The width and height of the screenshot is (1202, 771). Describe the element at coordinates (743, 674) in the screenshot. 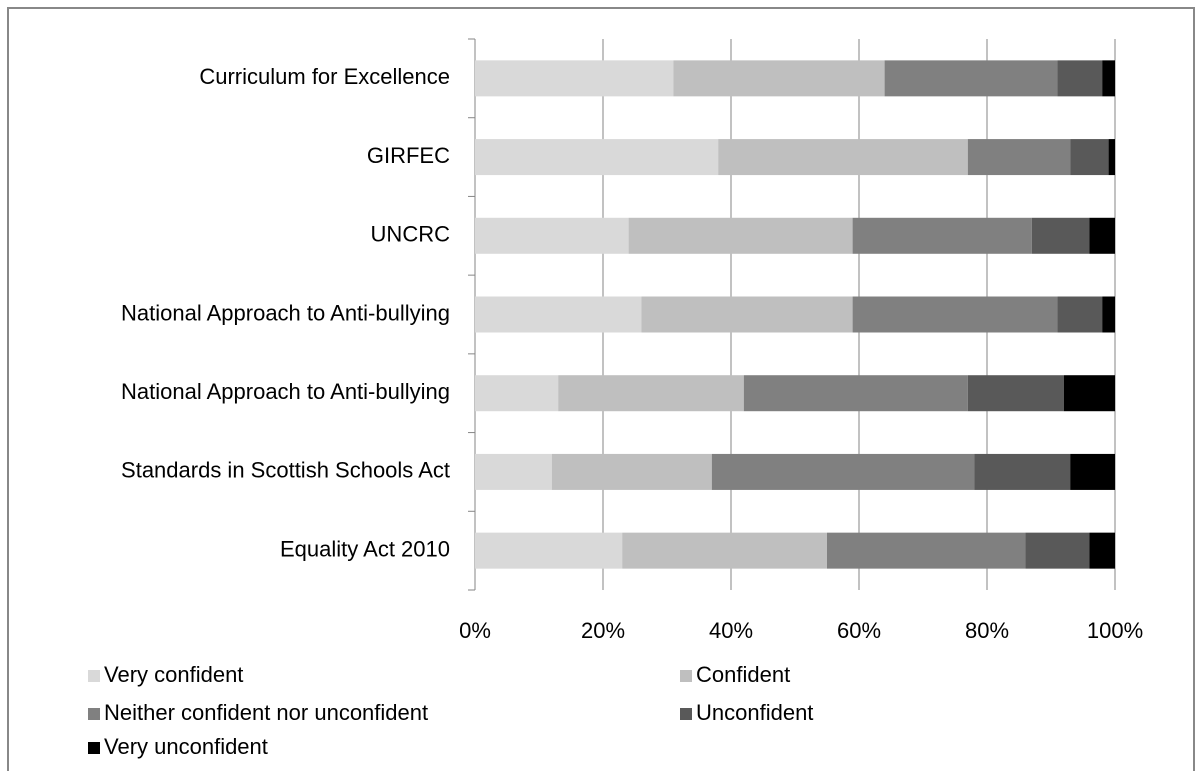

I see `legend-label: Confident` at that location.